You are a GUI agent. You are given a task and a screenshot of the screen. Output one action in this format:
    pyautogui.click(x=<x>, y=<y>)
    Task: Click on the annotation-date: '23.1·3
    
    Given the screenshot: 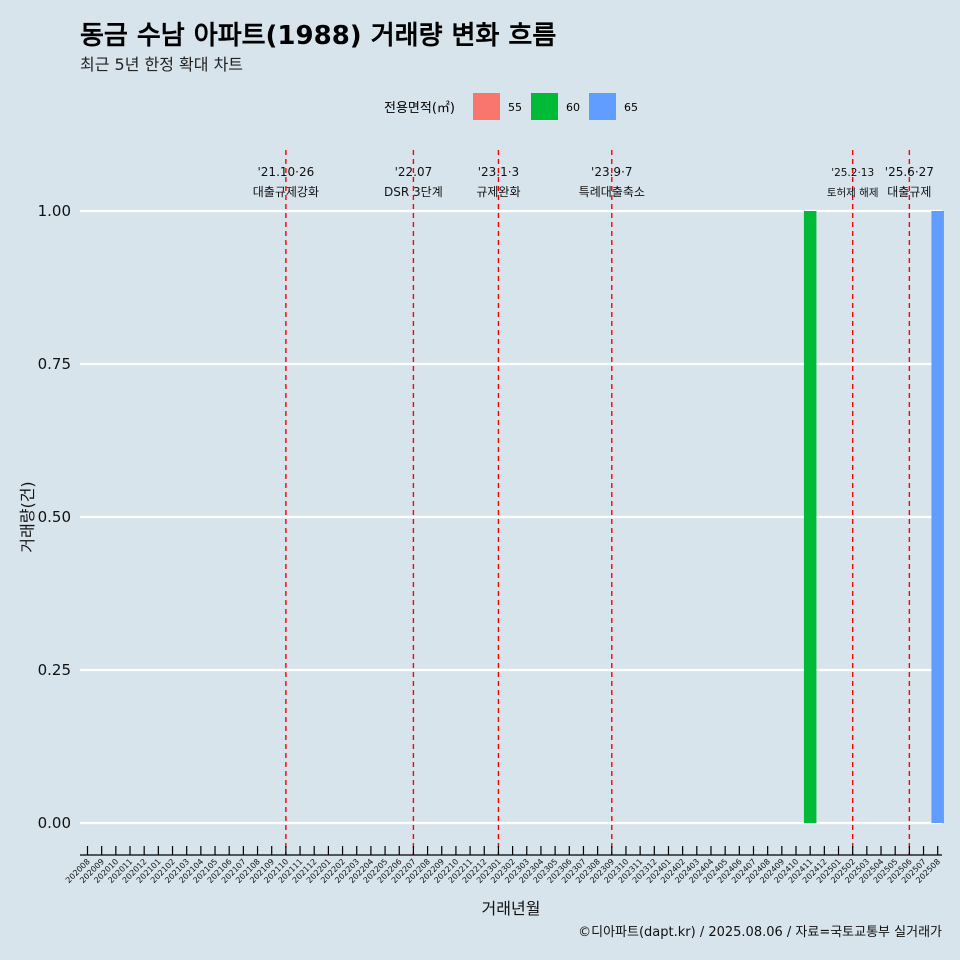 What is the action you would take?
    pyautogui.click(x=498, y=172)
    